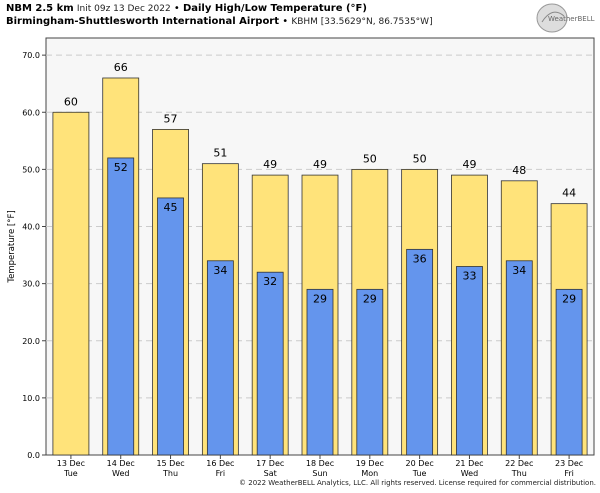 The width and height of the screenshot is (600, 493). Describe the element at coordinates (171, 207) in the screenshot. I see `low-label: 45` at that location.